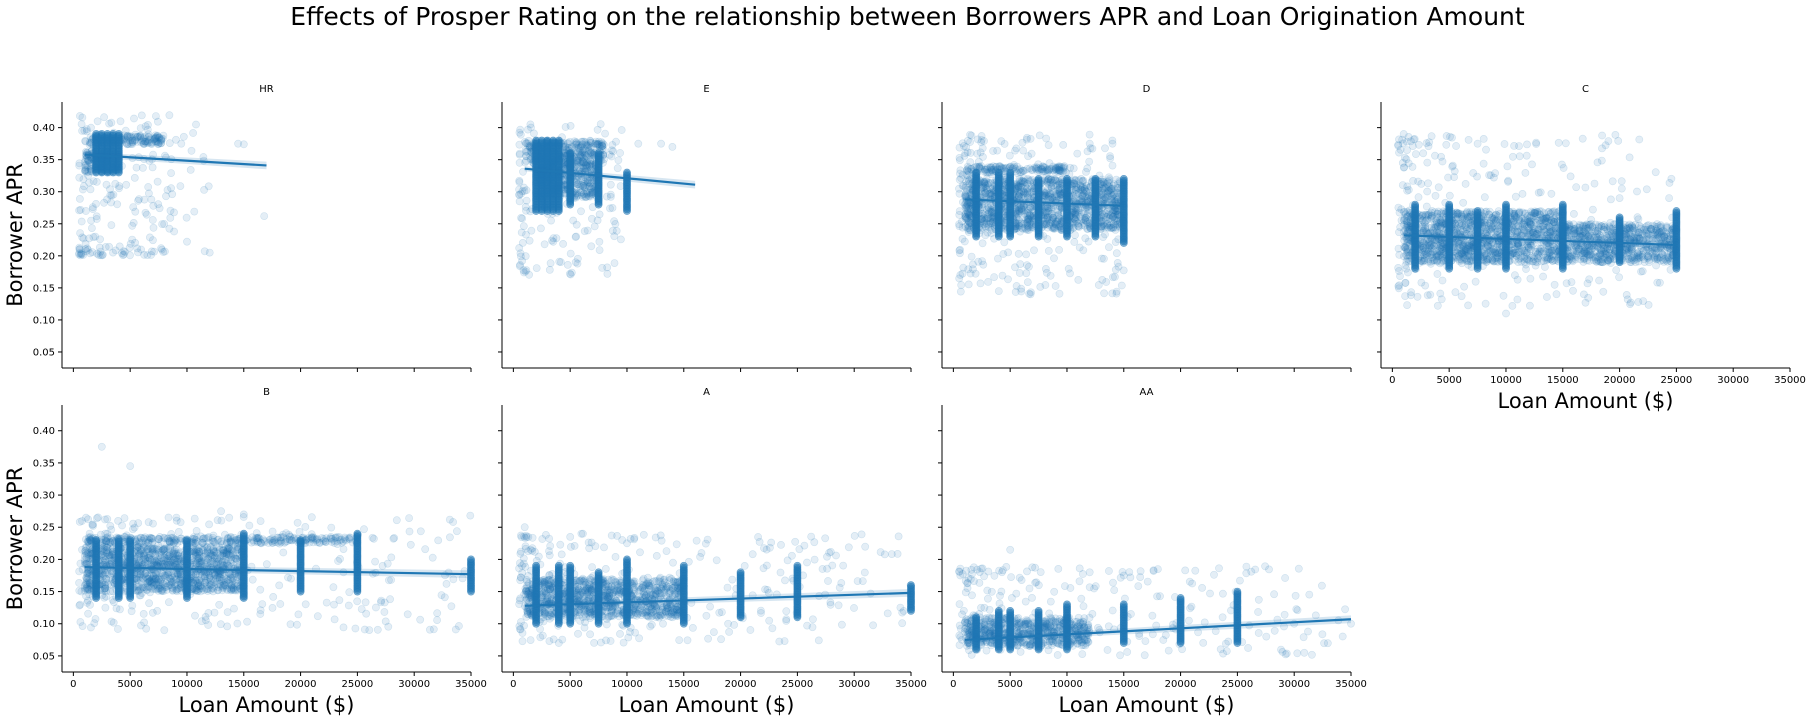 This screenshot has height=718, width=1815. What do you see at coordinates (1123, 178) in the screenshot?
I see `stripe-point` at bounding box center [1123, 178].